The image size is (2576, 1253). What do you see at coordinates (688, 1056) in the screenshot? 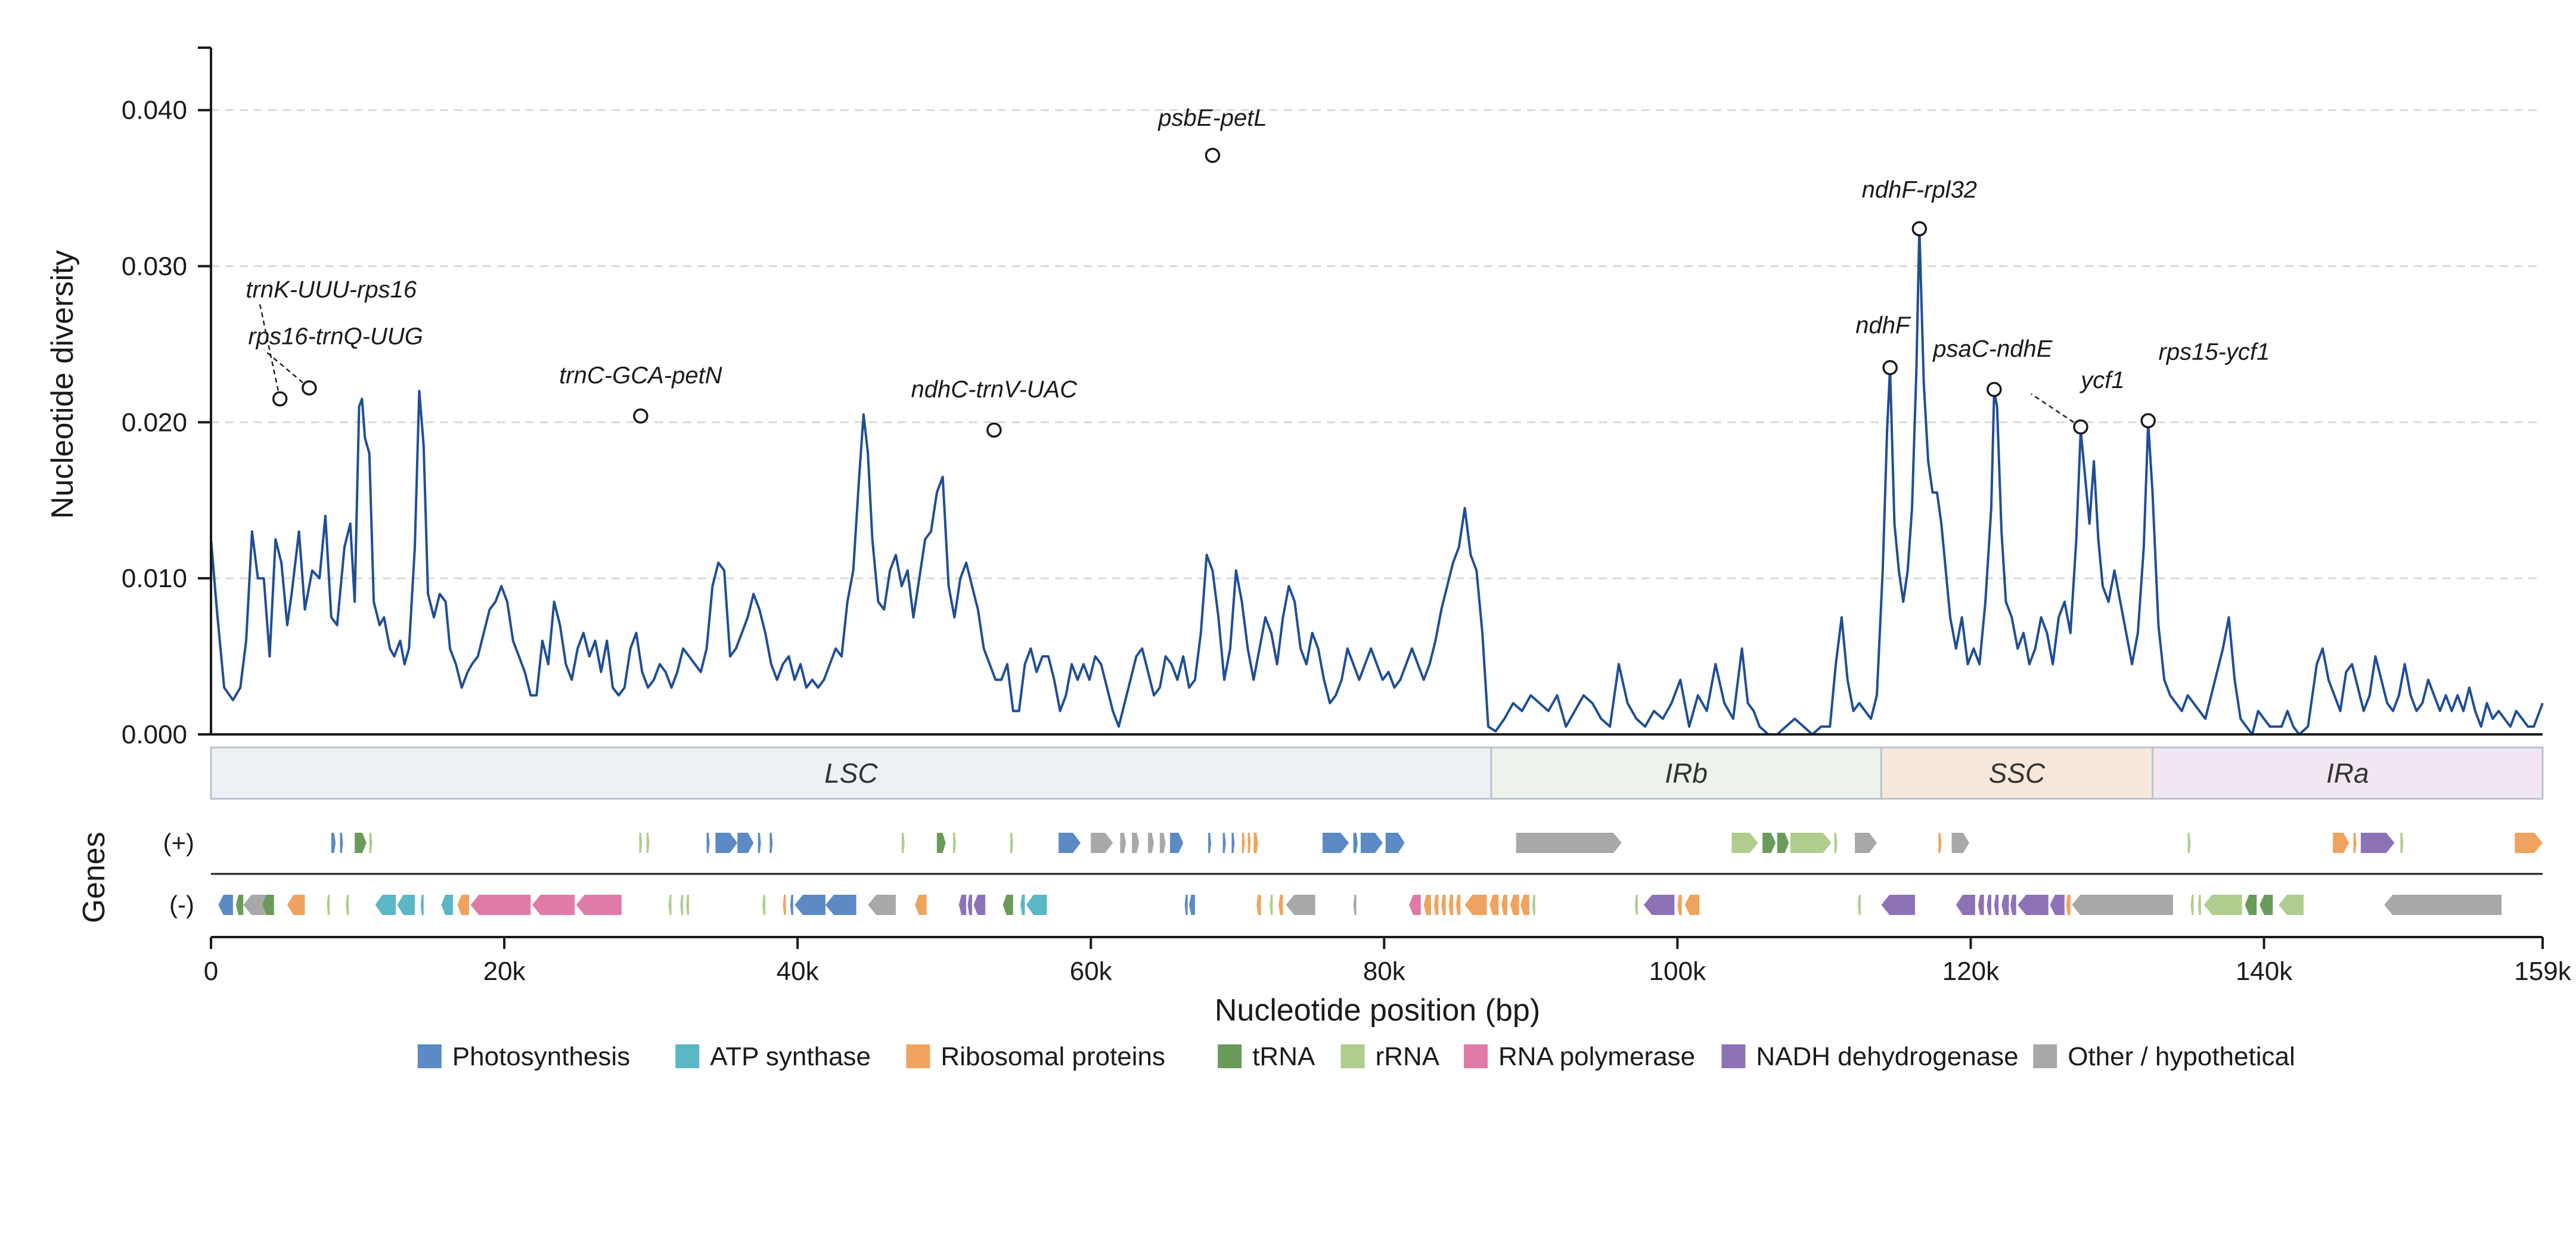
I see `legend-swatch-atp` at bounding box center [688, 1056].